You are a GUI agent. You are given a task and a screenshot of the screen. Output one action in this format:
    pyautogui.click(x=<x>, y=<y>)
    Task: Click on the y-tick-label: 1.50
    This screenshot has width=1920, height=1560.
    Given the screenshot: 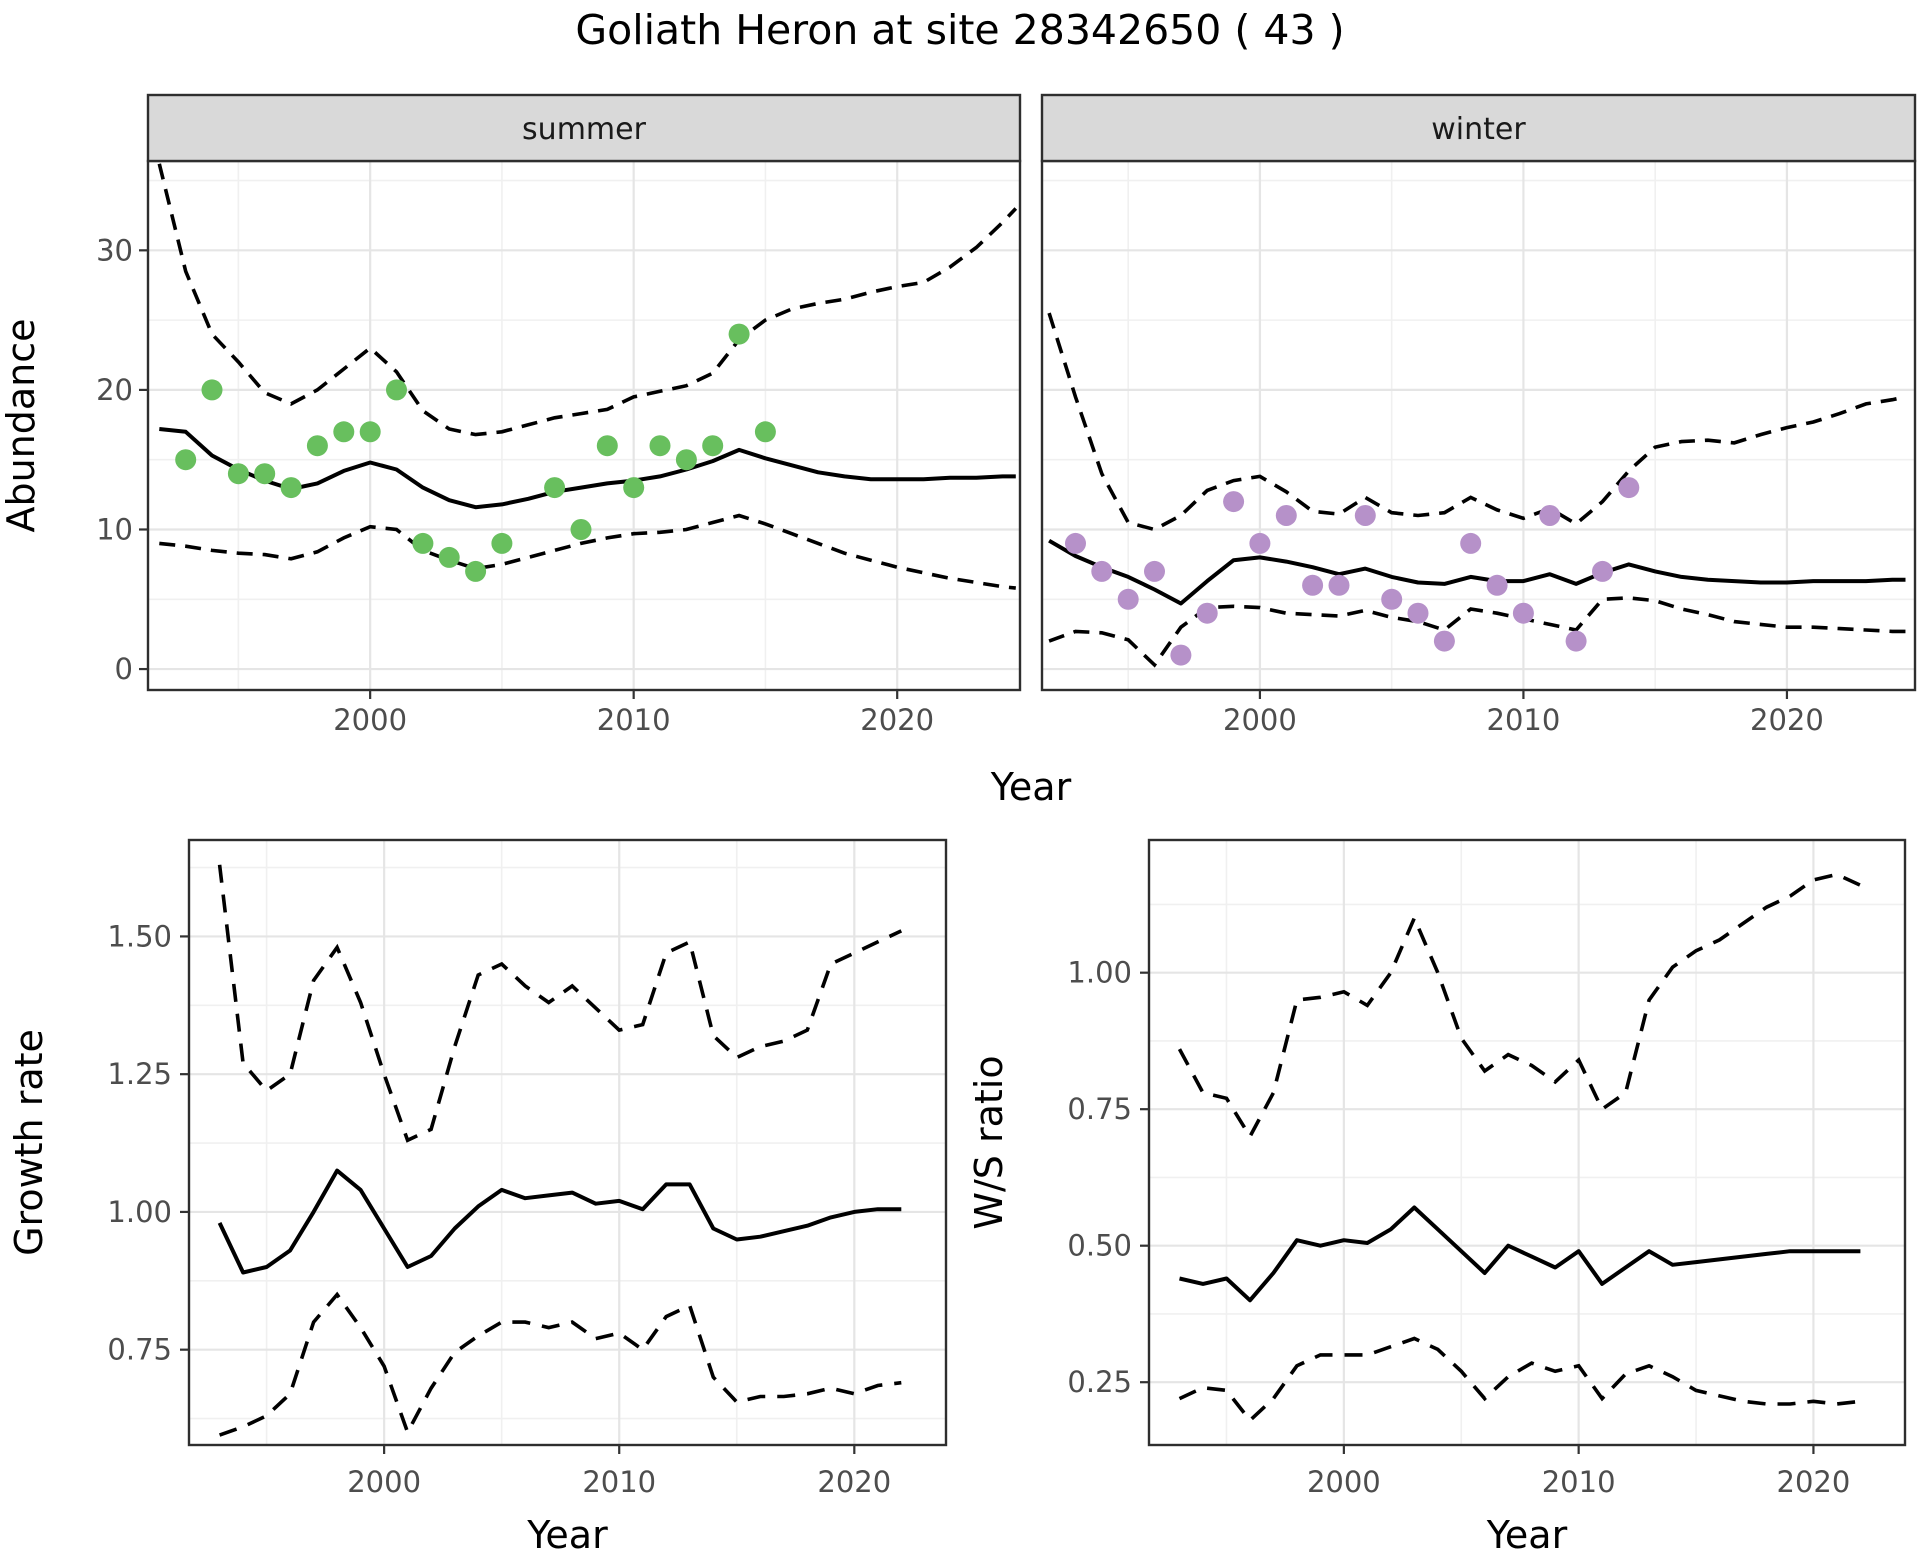 What is the action you would take?
    pyautogui.click(x=139, y=936)
    